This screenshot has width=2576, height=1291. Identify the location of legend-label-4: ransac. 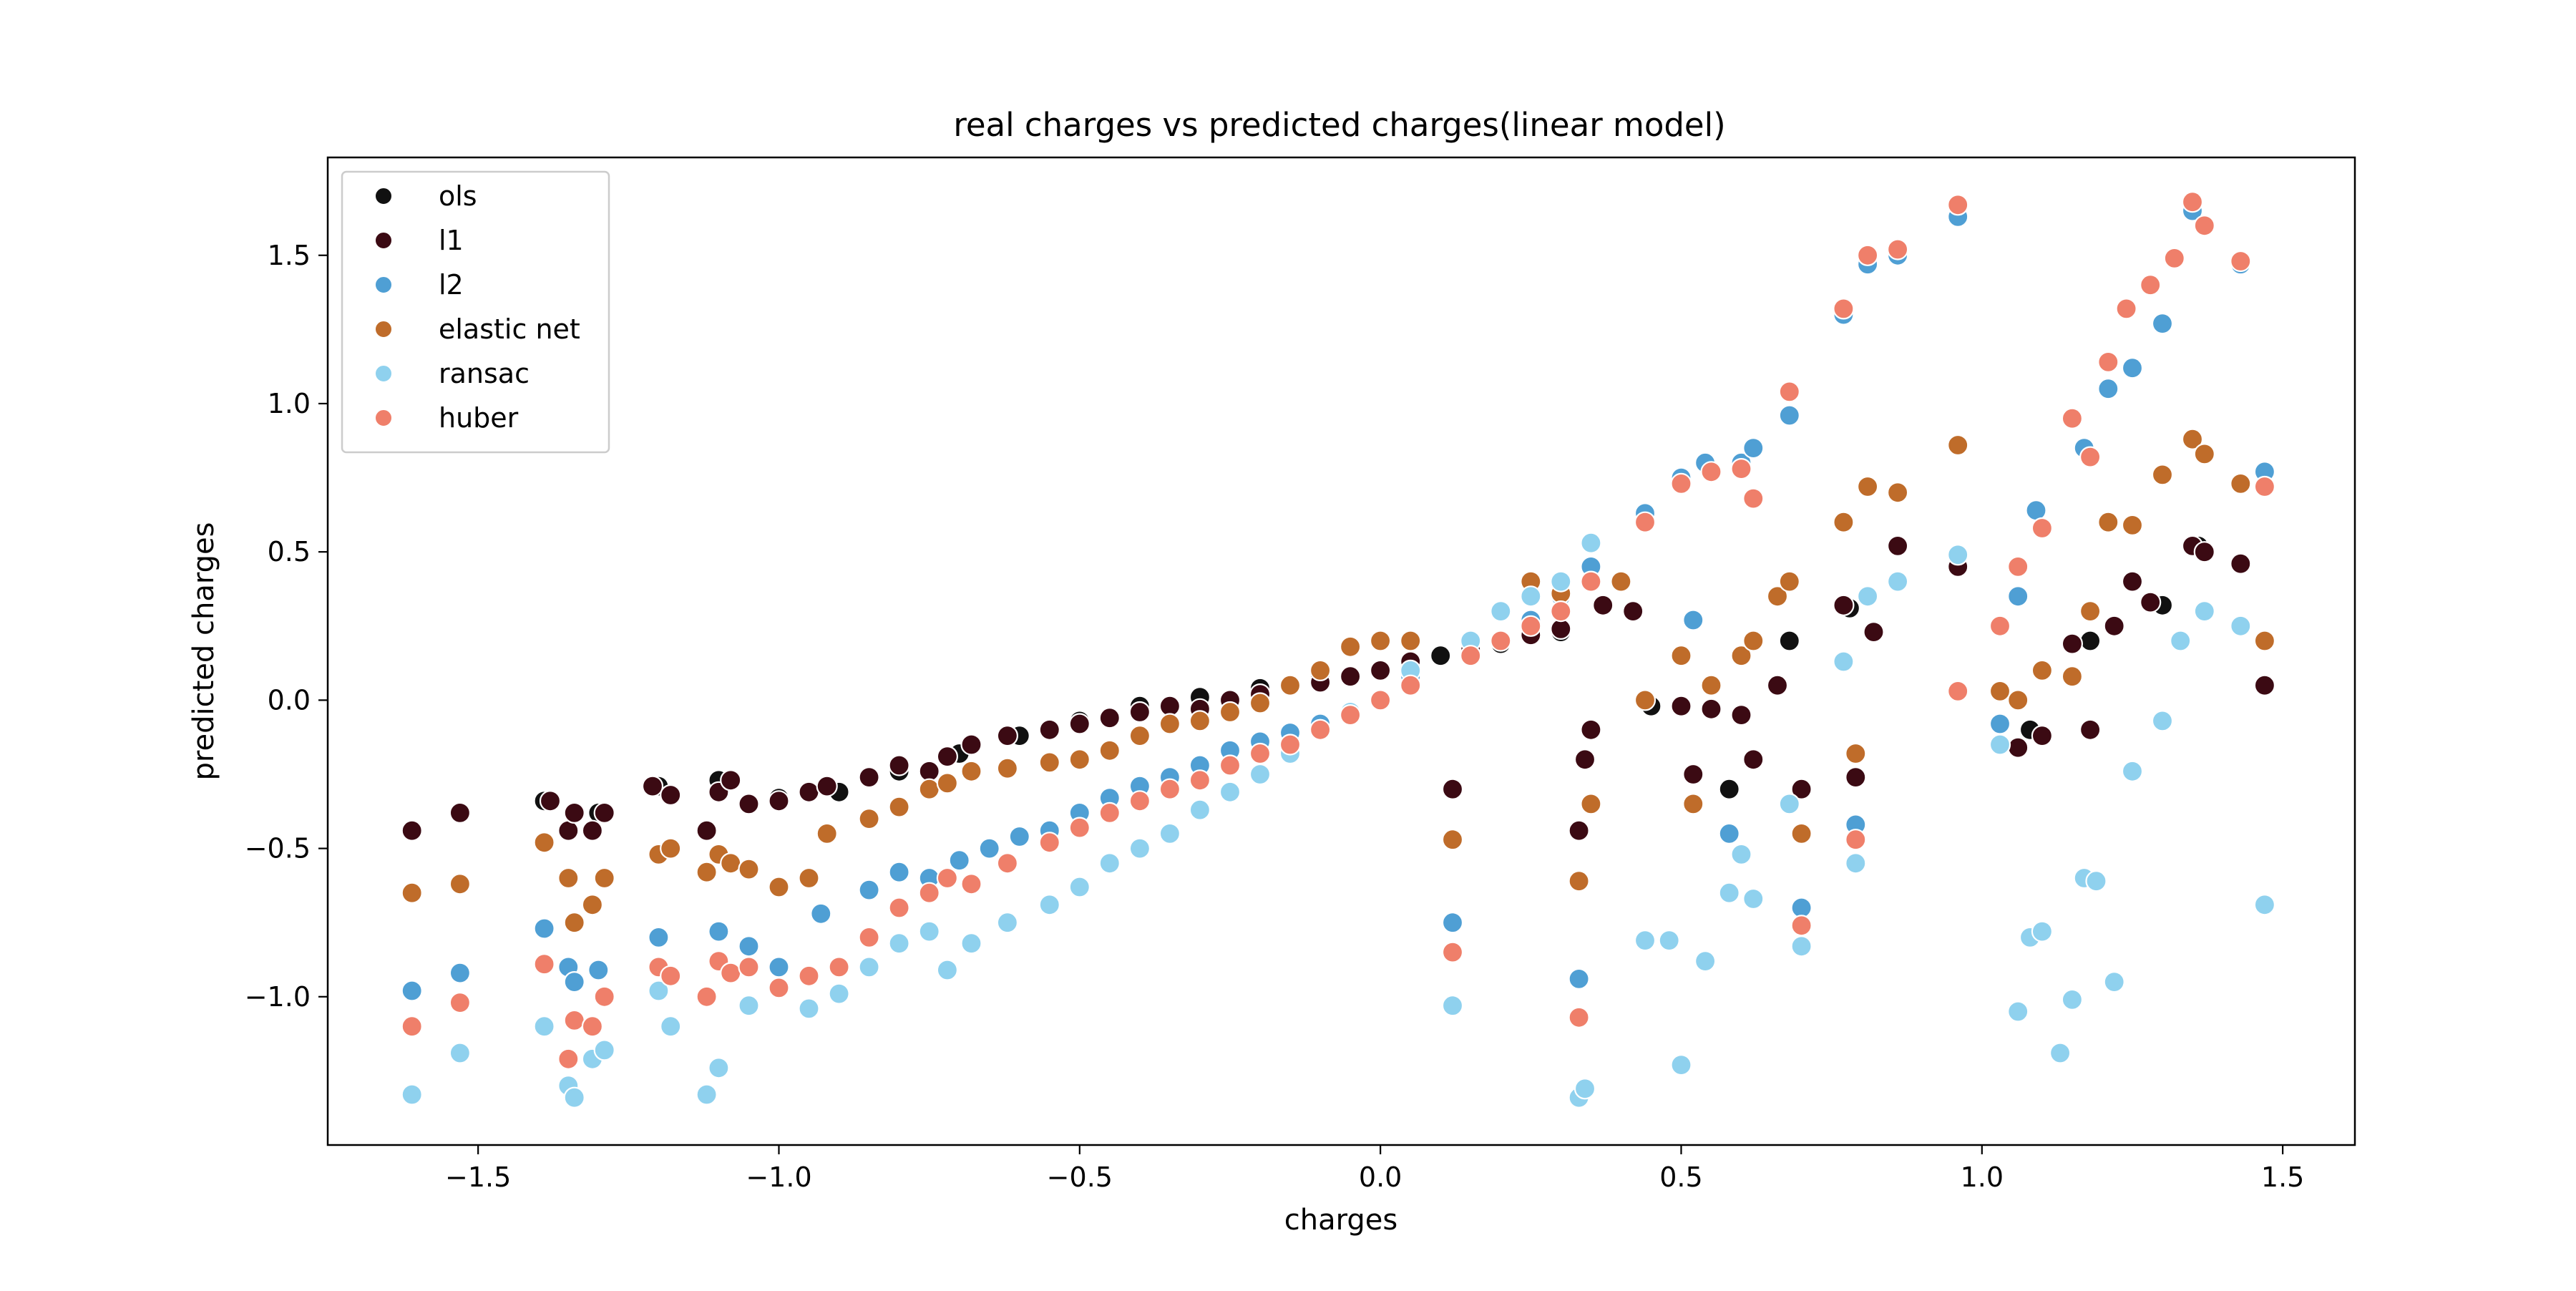
(484, 373).